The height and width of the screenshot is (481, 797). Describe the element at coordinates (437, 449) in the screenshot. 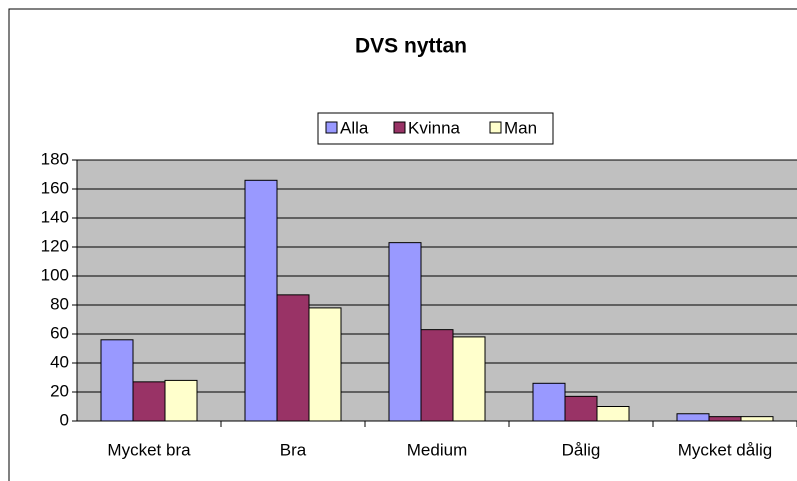

I see `x-tick-label: Medium` at that location.